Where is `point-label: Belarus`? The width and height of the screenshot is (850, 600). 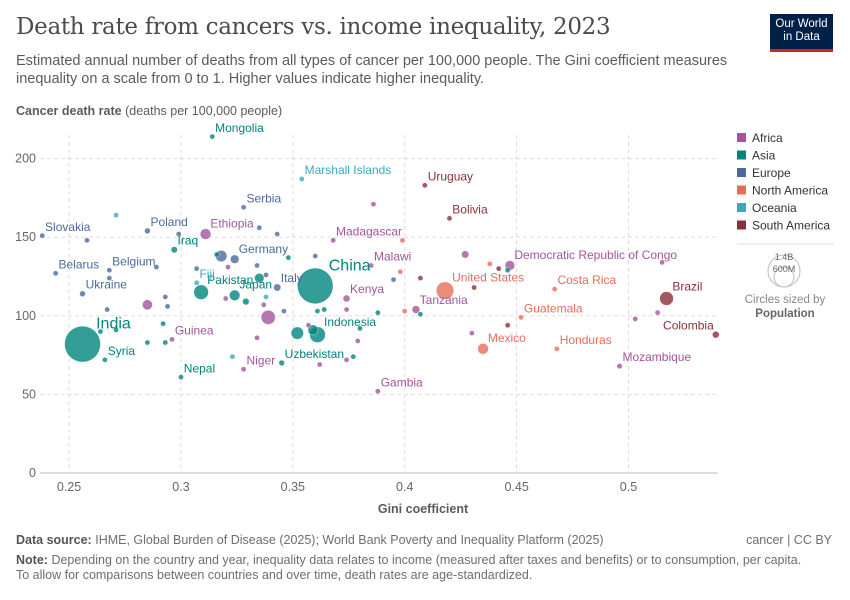
point-label: Belarus is located at coordinates (78, 265).